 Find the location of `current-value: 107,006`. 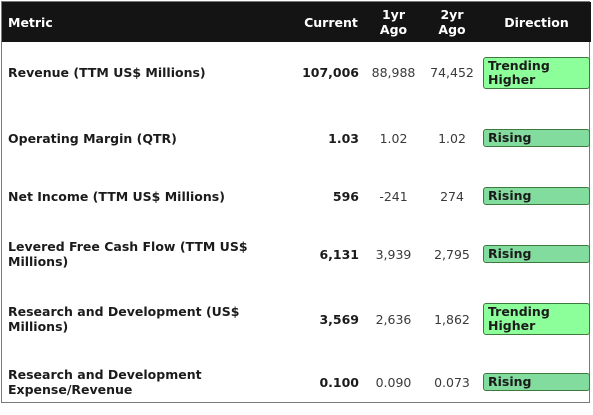

current-value: 107,006 is located at coordinates (330, 72).